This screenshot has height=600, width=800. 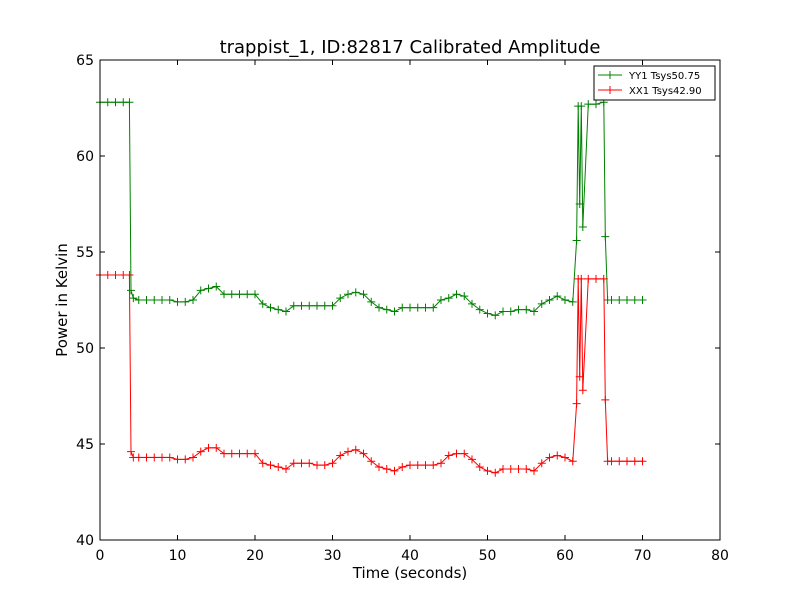 What do you see at coordinates (85, 445) in the screenshot?
I see `y-tick-label: 45` at bounding box center [85, 445].